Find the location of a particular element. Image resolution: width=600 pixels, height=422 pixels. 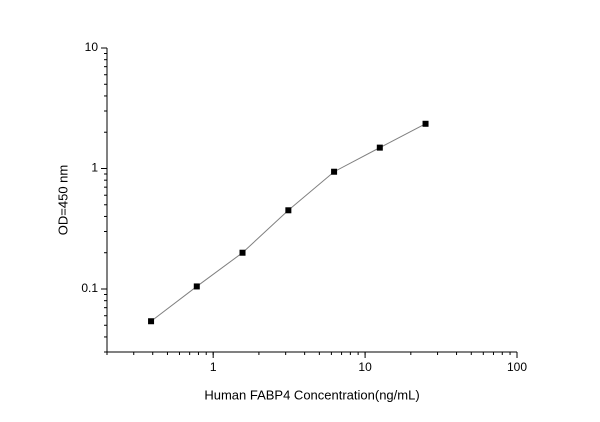

y-tick-label: 1 is located at coordinates (94, 168).